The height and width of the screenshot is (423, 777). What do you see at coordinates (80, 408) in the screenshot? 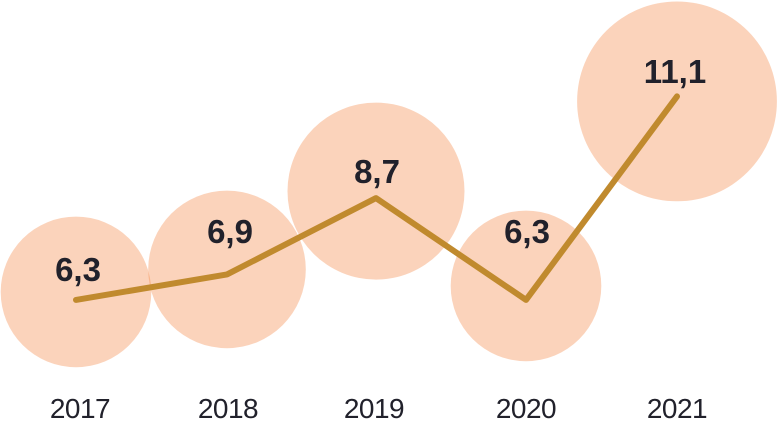
I see `x-tick-label-2017: 2017` at bounding box center [80, 408].